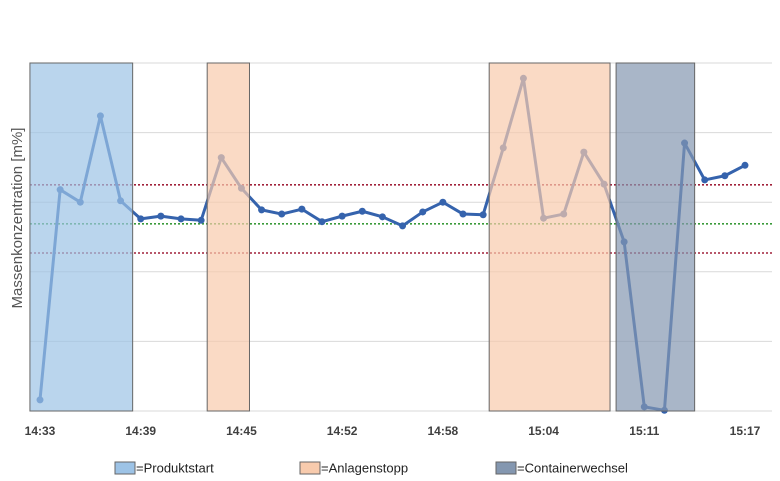 This screenshot has width=780, height=481. Describe the element at coordinates (644, 431) in the screenshot. I see `x-tick-label: 15:11` at that location.